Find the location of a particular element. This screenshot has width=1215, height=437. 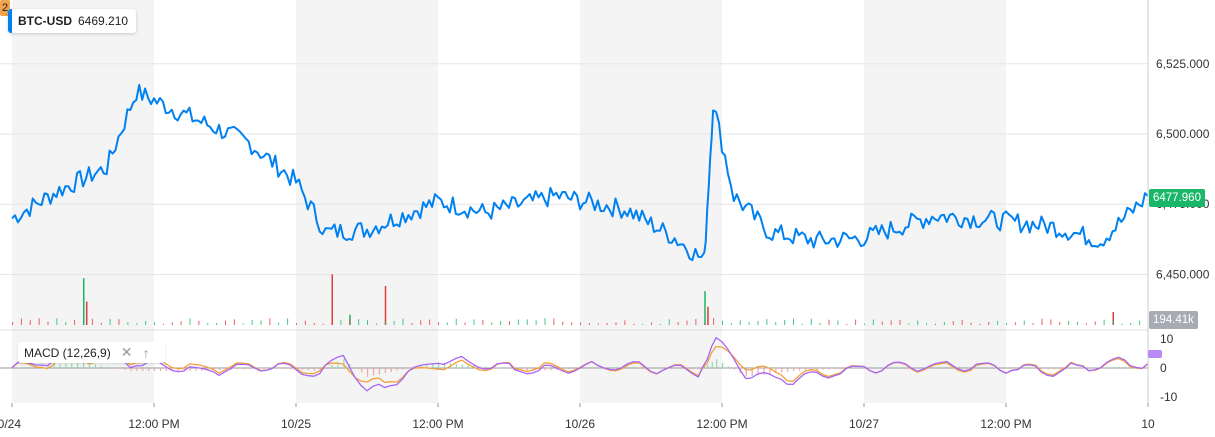

day-band is located at coordinates (935, 201).